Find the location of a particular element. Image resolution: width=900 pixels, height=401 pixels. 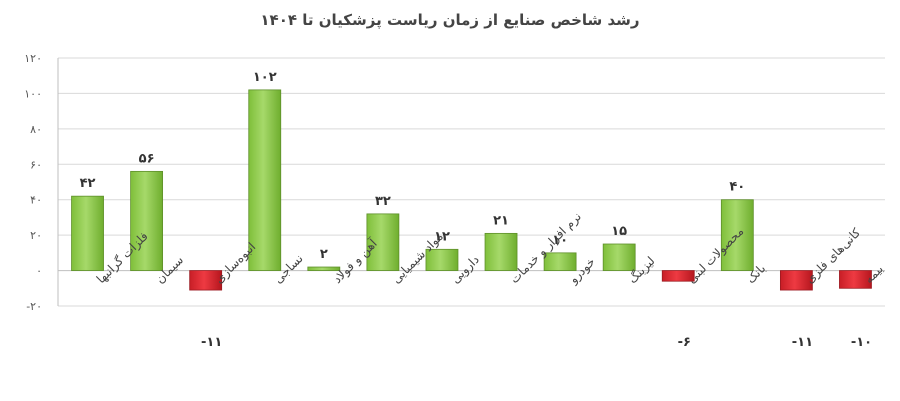

y-tick-label: ۴۰ is located at coordinates (36, 200).